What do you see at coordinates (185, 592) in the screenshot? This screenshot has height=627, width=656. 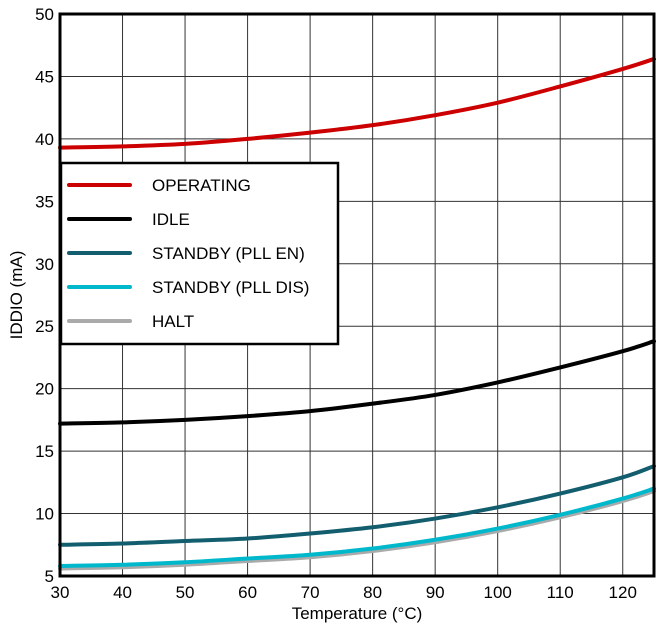 I see `x-tick-label: 50` at bounding box center [185, 592].